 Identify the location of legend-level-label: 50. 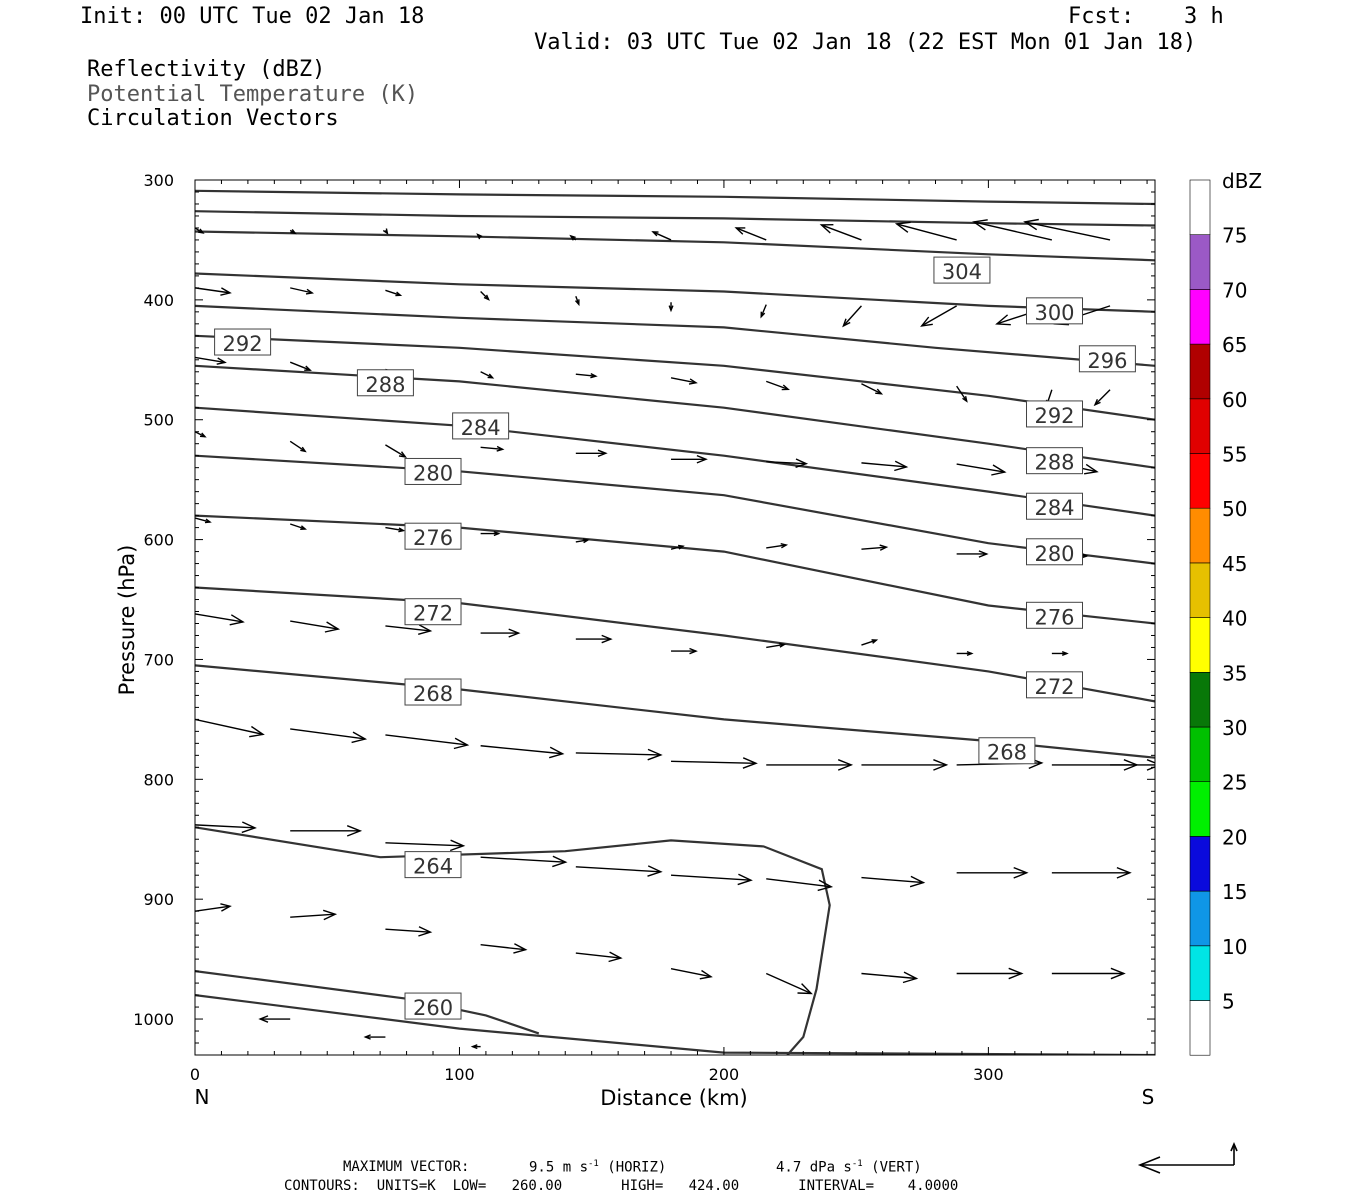
(1234, 509).